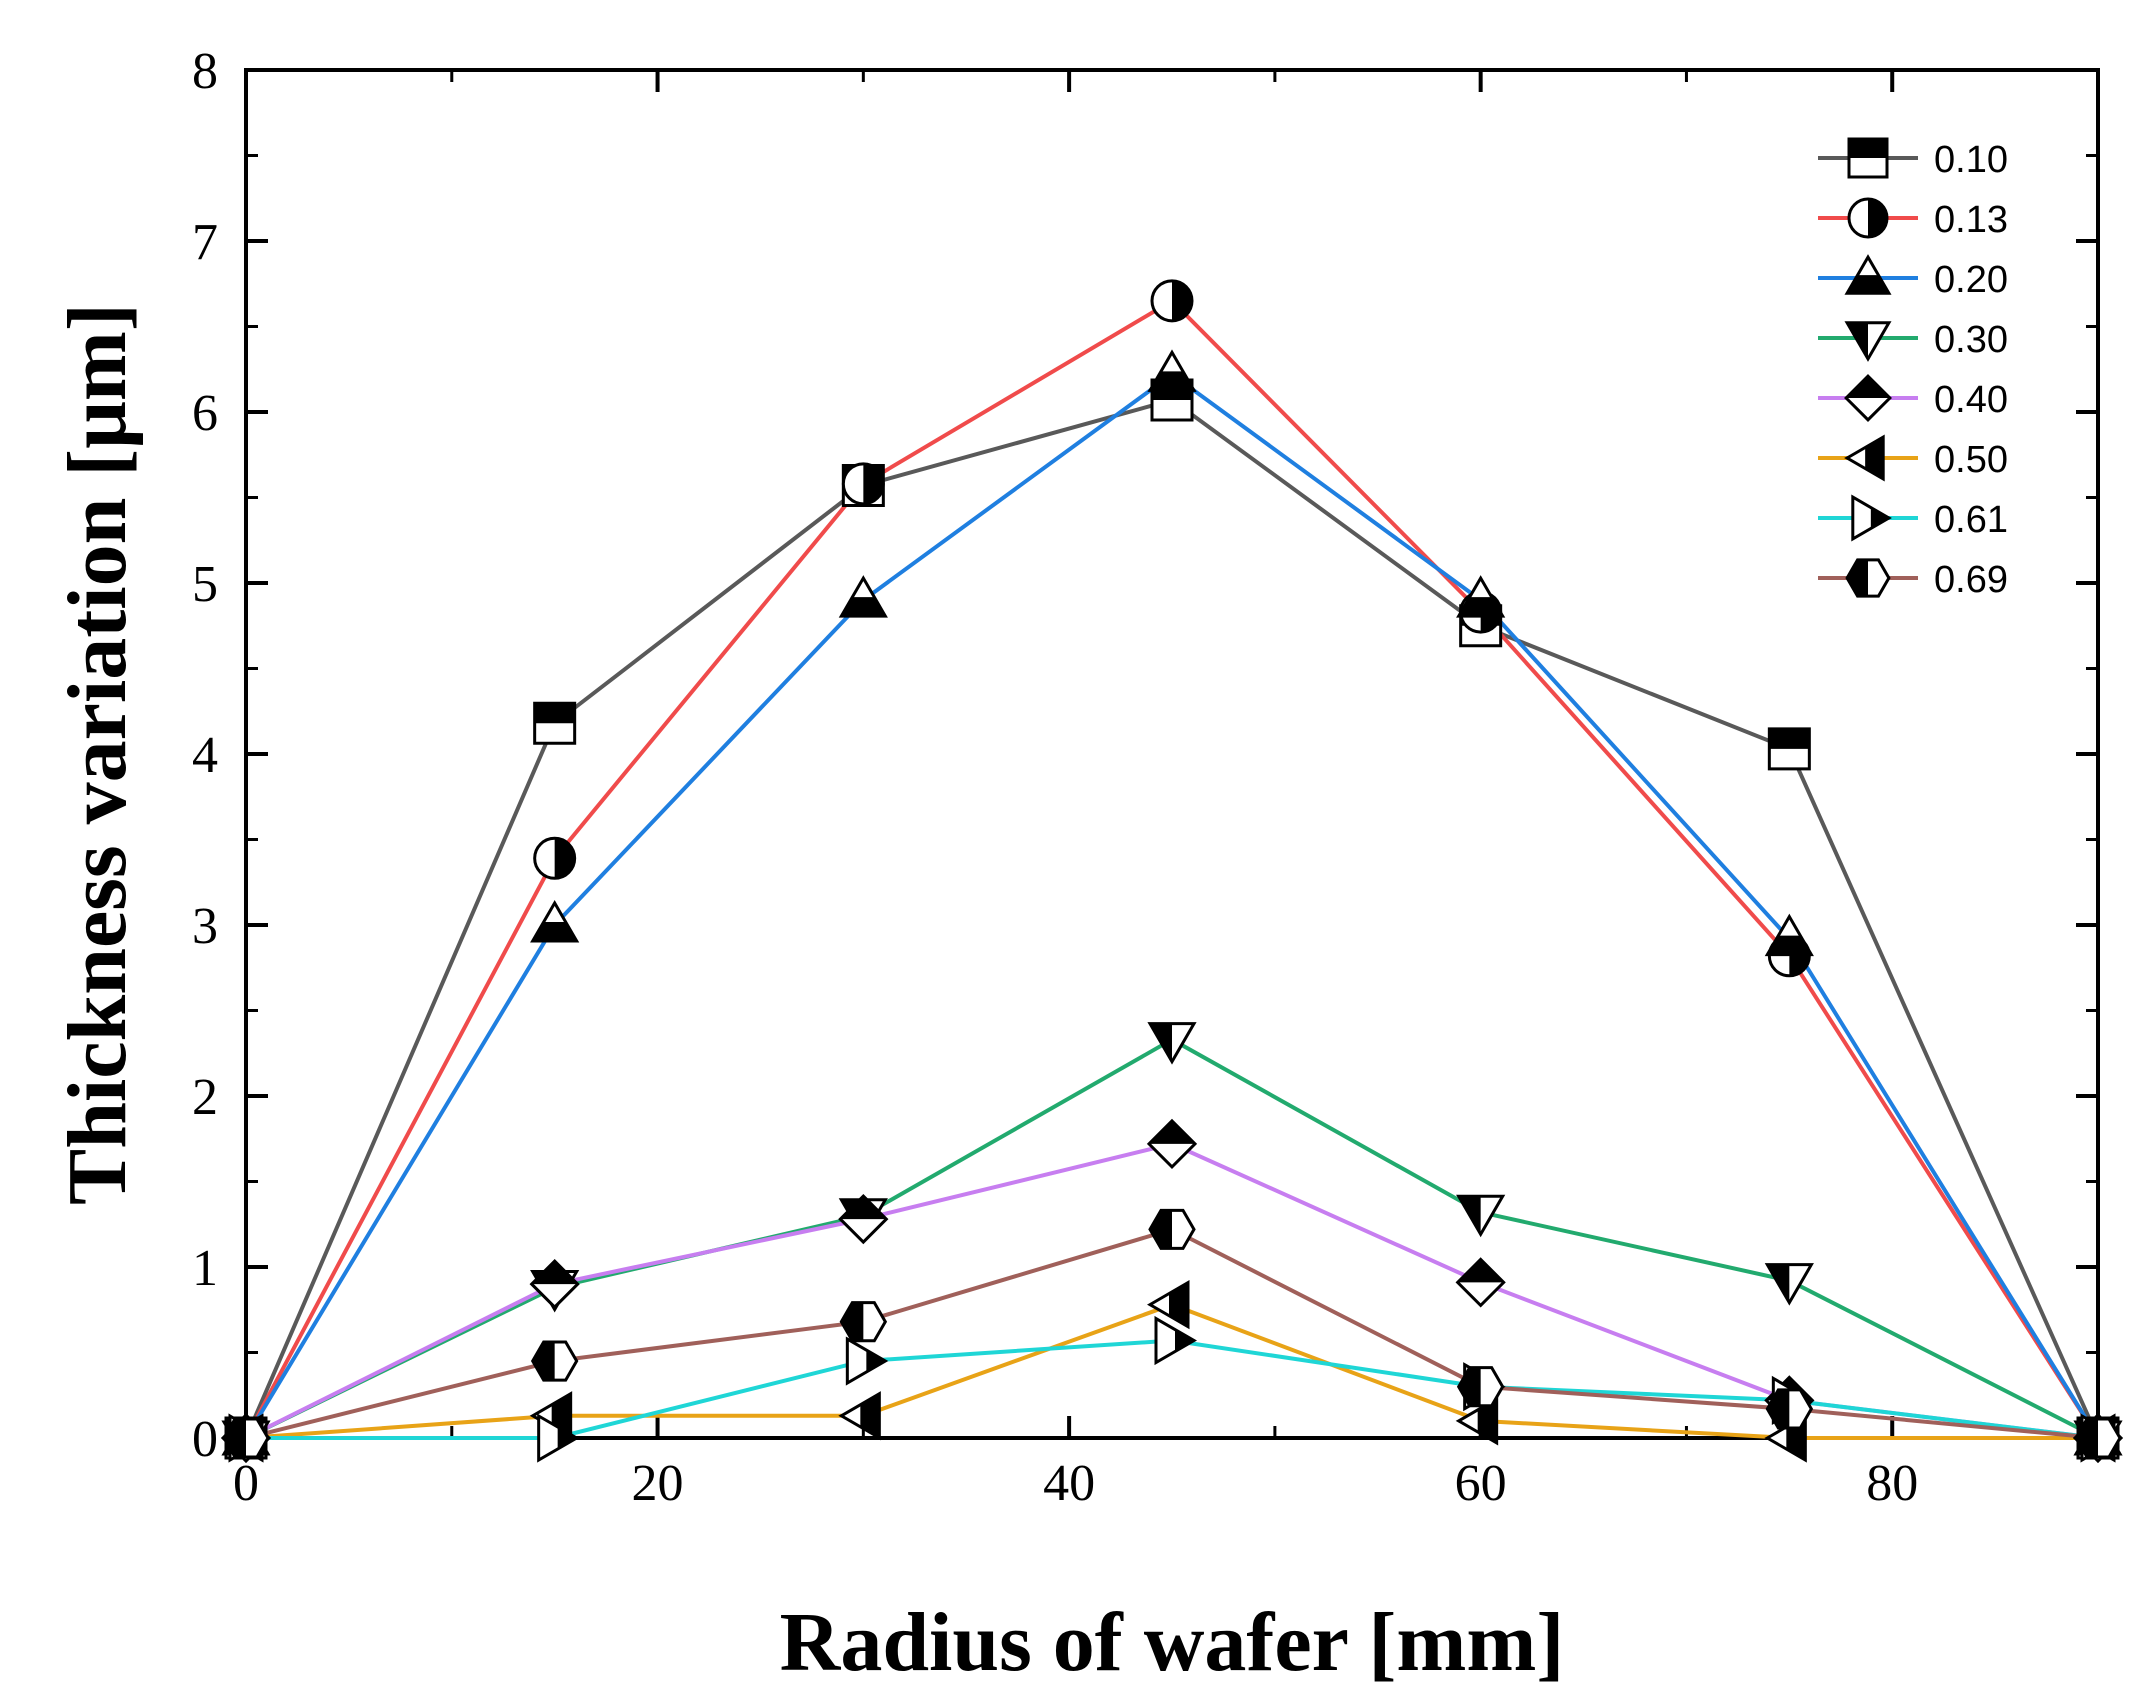  What do you see at coordinates (205, 755) in the screenshot?
I see `y-tick-label: 4` at bounding box center [205, 755].